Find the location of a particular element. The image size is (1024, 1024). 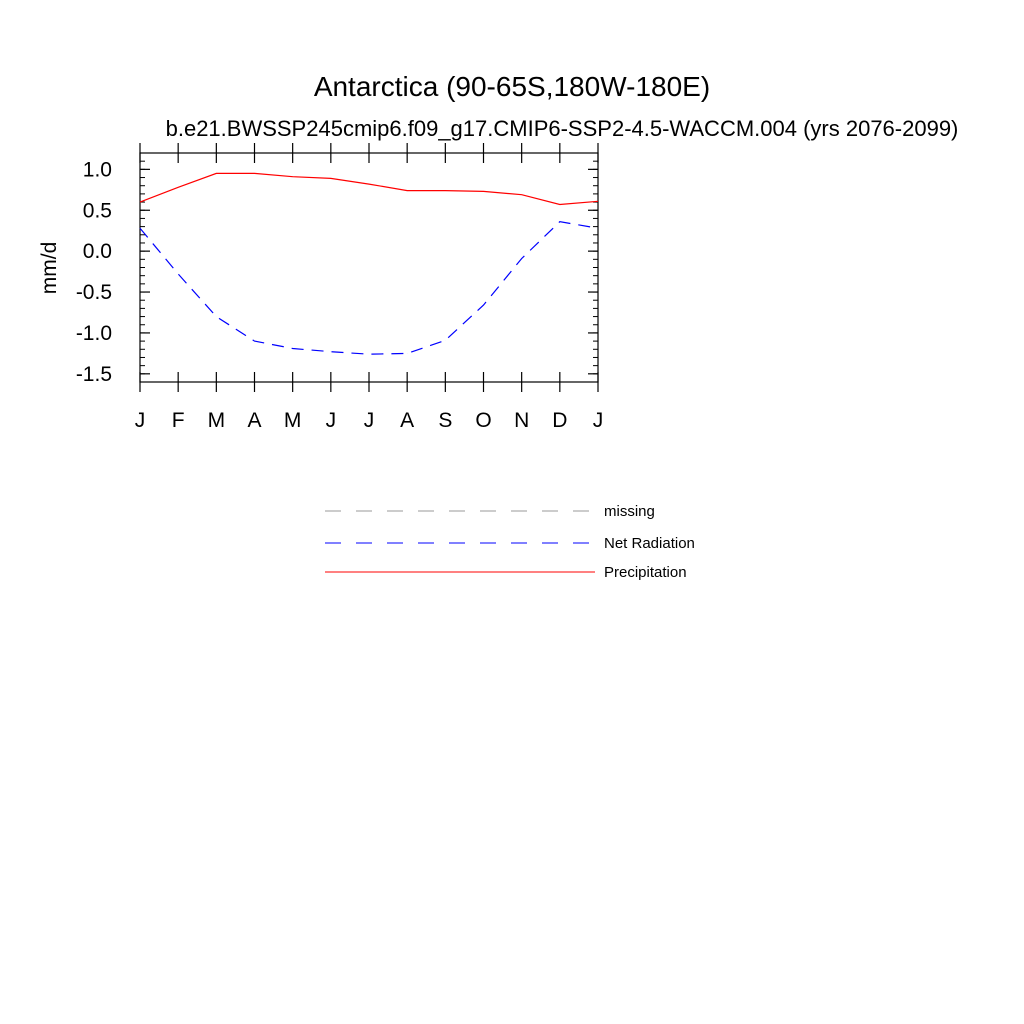

y-tick-label: -0.5 is located at coordinates (94, 292).